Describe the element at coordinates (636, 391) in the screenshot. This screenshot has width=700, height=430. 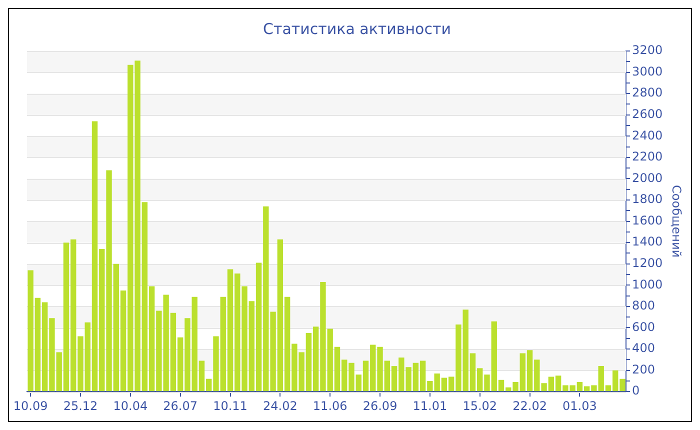
I see `y-tick-label: 0` at that location.